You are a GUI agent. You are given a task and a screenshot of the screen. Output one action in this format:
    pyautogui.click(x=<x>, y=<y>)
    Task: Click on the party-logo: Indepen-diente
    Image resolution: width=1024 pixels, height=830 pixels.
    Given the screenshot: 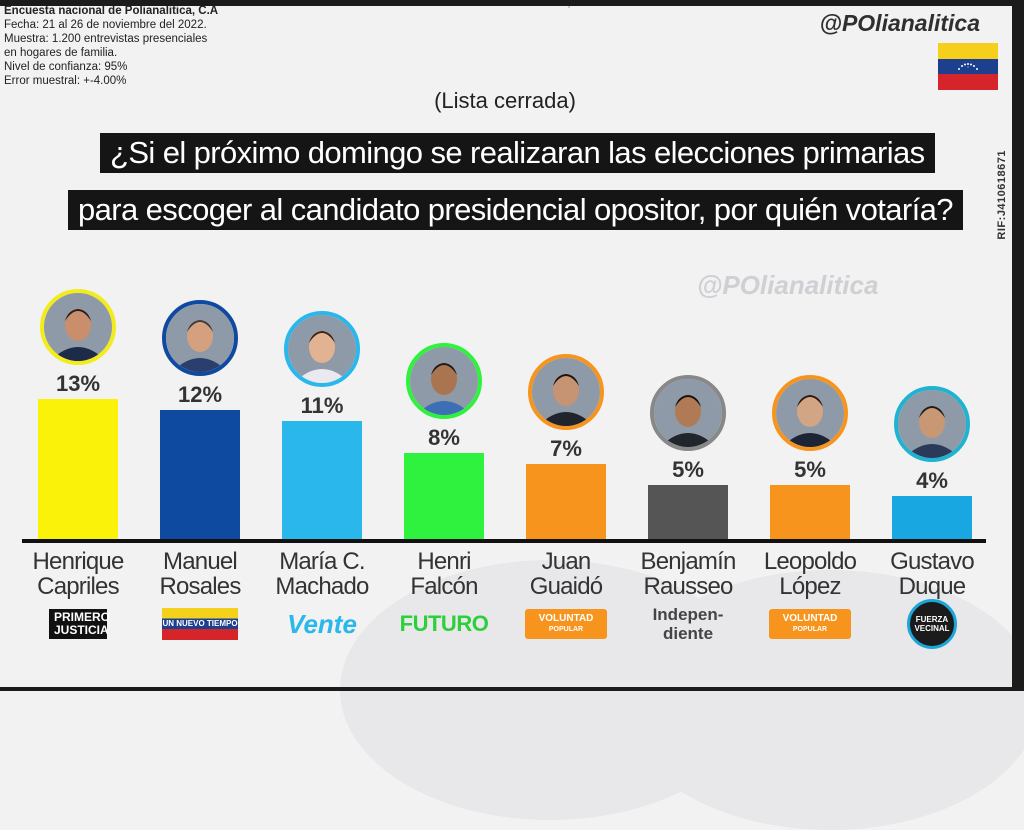 What is the action you would take?
    pyautogui.click(x=688, y=624)
    